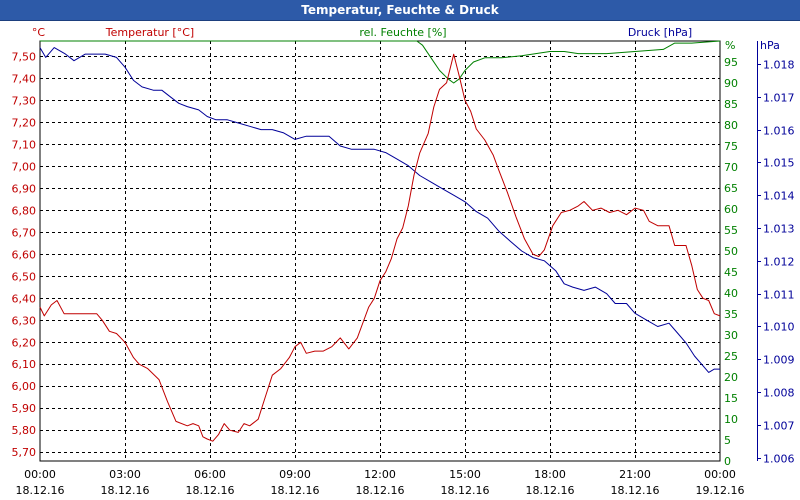  Describe the element at coordinates (24, 188) in the screenshot. I see `temperature-tick-label: 6,90` at that location.